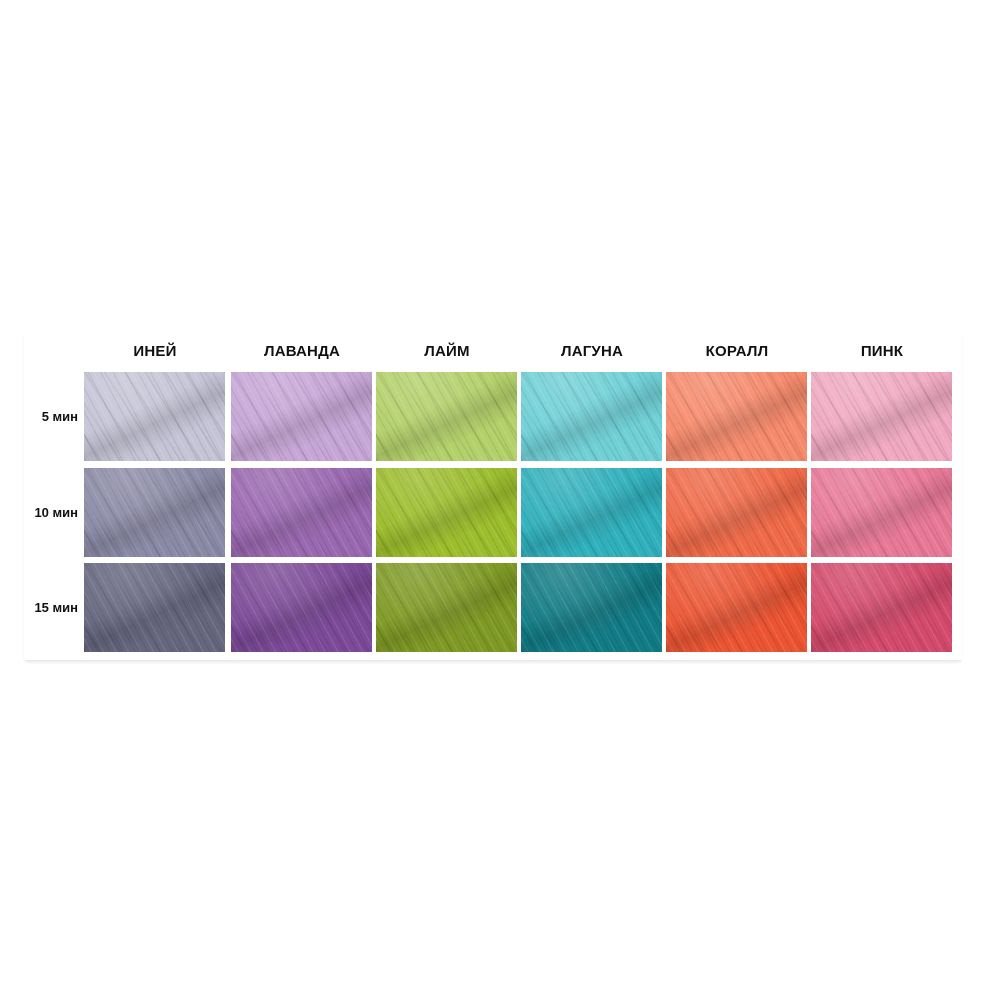 This screenshot has height=1000, width=1000. Describe the element at coordinates (882, 351) in the screenshot. I see `column-header: ПИНК` at that location.